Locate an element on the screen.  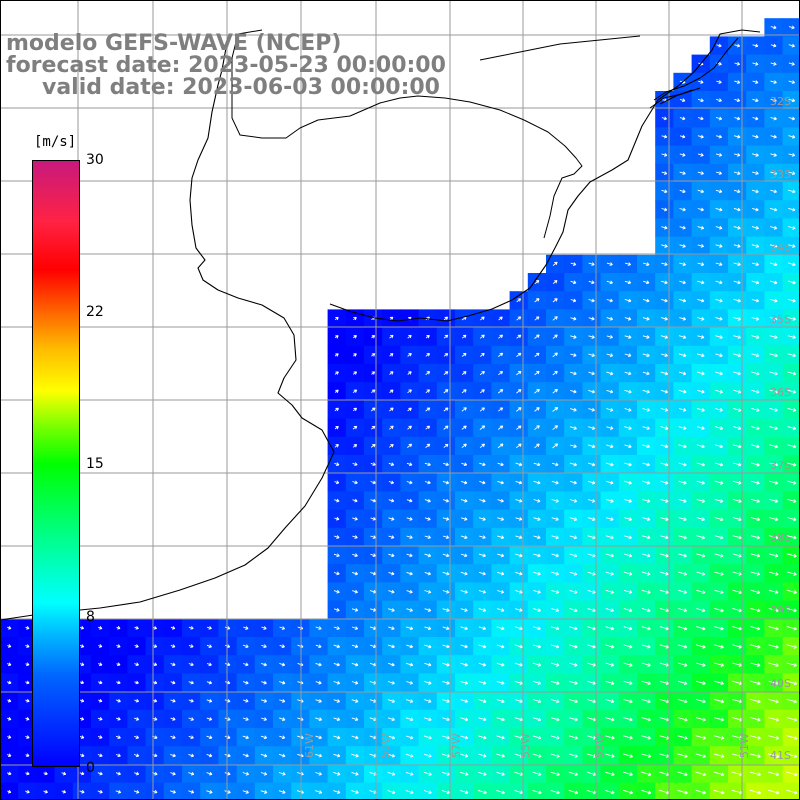
lon-label: 59W is located at coordinates (385, 745).